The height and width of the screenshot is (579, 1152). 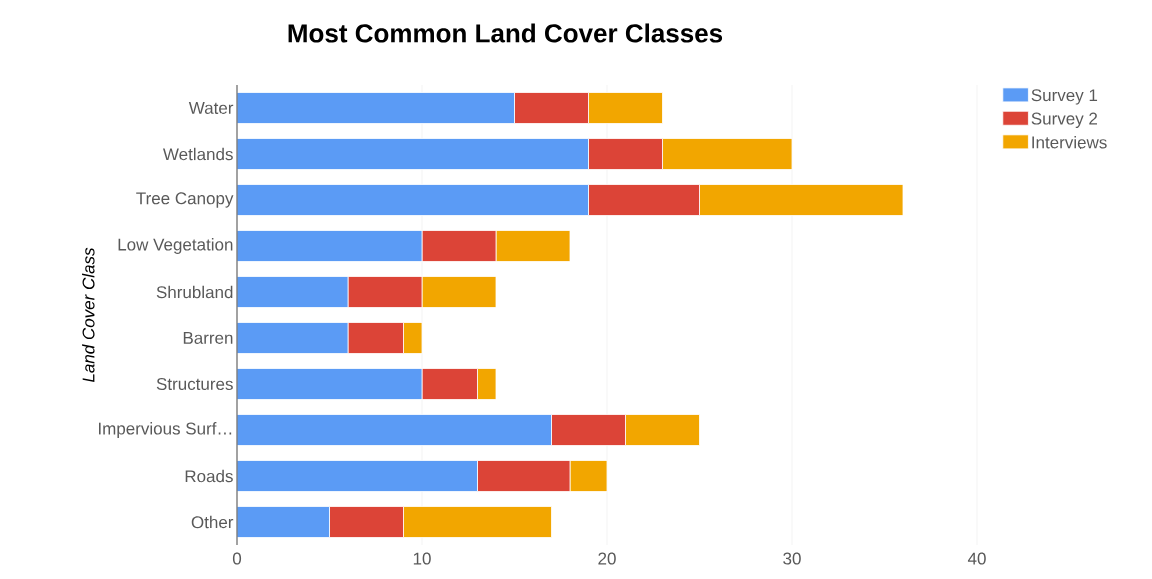 What do you see at coordinates (208, 338) in the screenshot?
I see `y-tick-label: Barren` at bounding box center [208, 338].